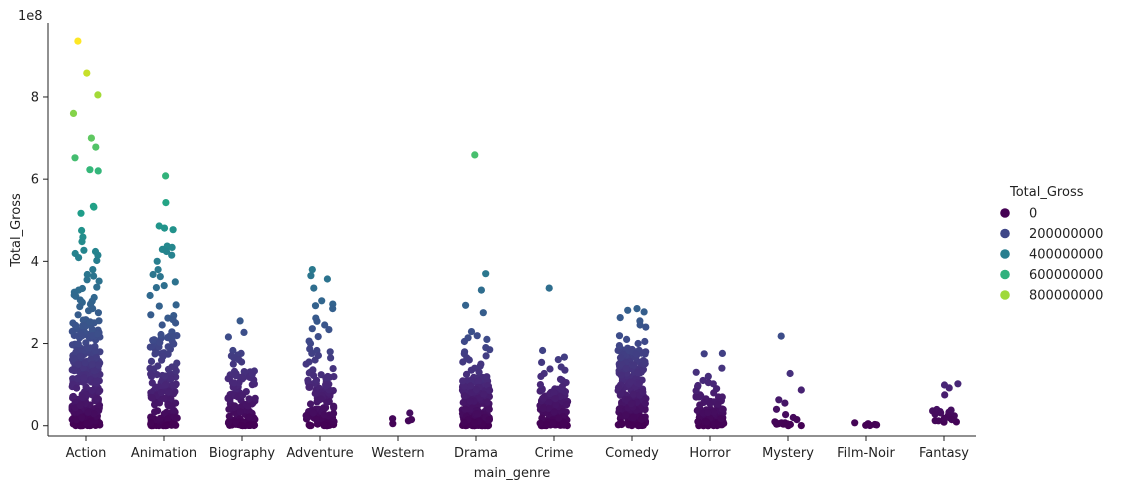 The image size is (1121, 489). I want to click on y-ticks: 02468, so click(39, 262).